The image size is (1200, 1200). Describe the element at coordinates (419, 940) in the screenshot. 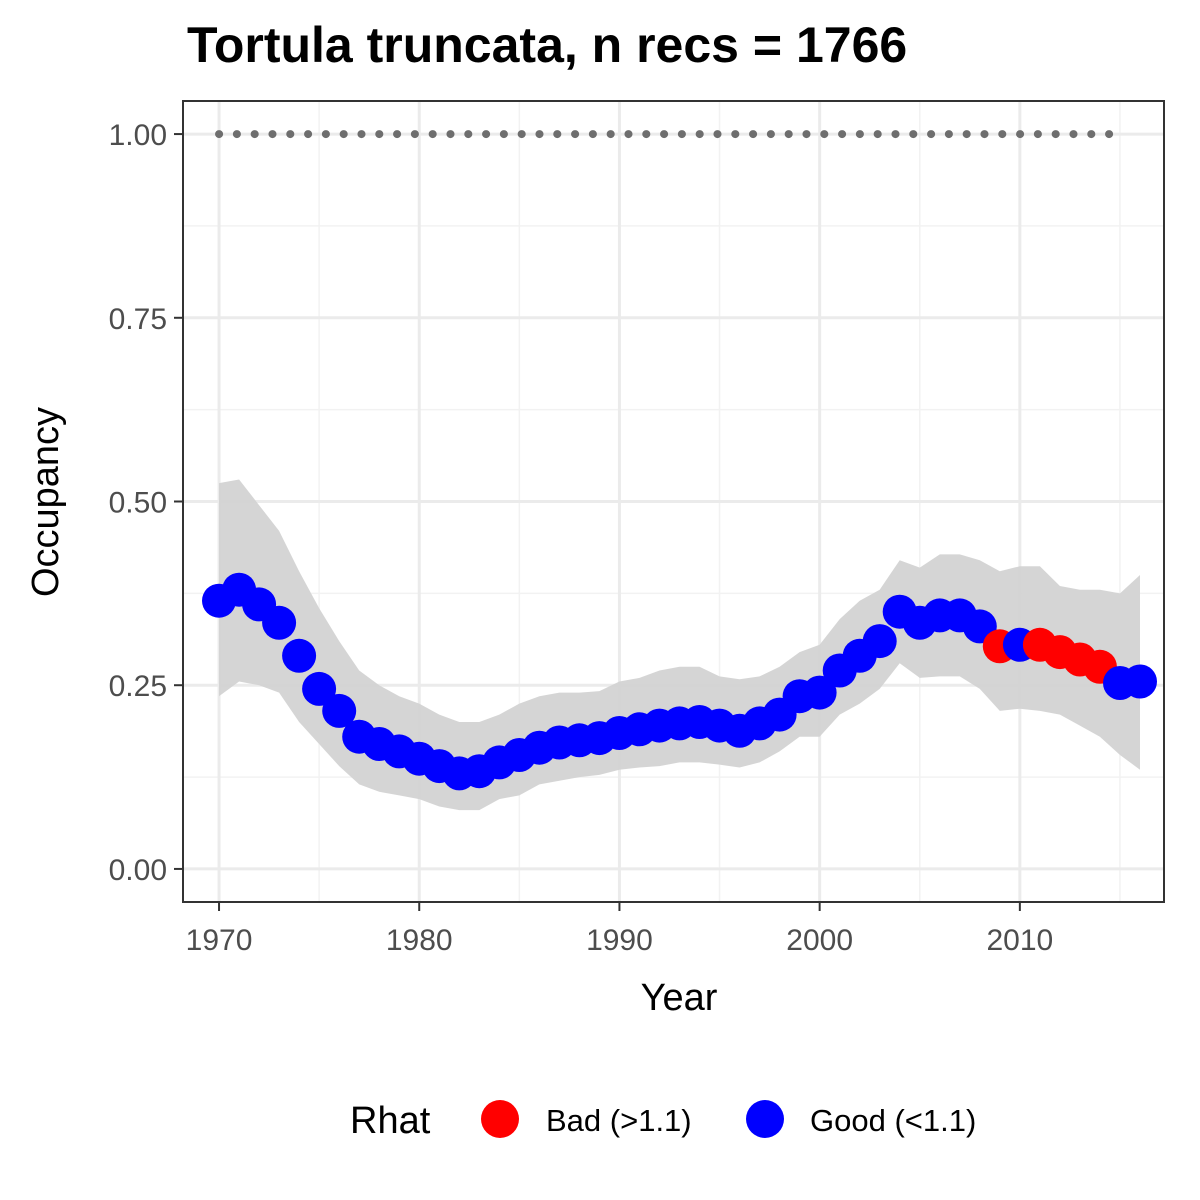

I see `x-tick-label: 1980` at that location.